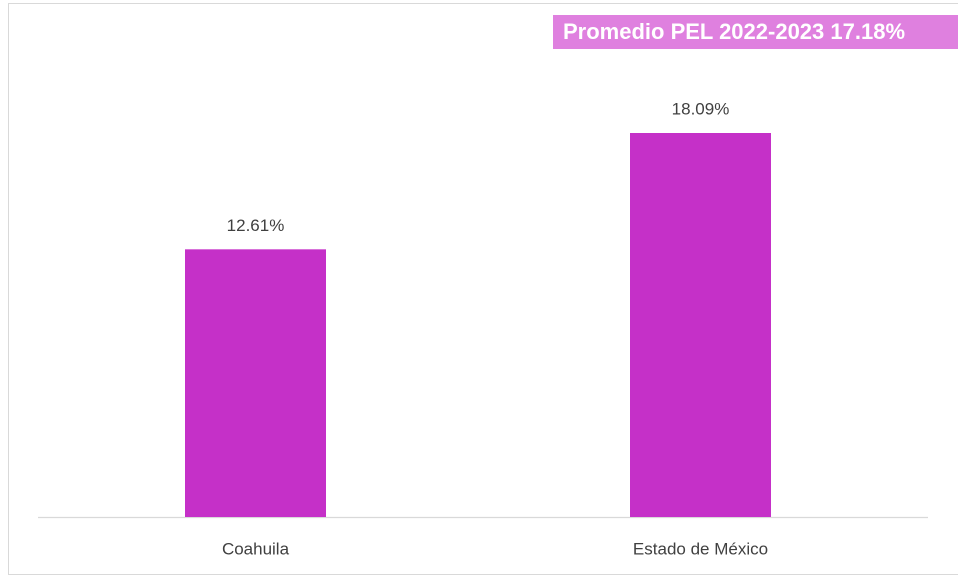 The image size is (958, 577). Describe the element at coordinates (256, 225) in the screenshot. I see `data-label: 12.61%` at that location.